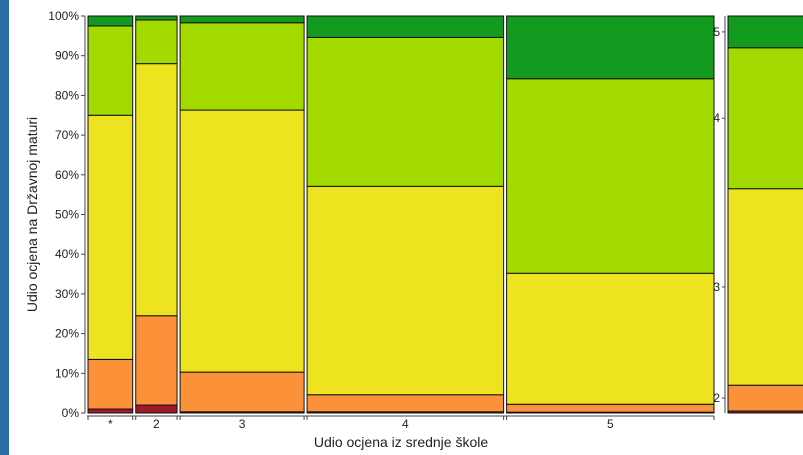  Describe the element at coordinates (401, 442) in the screenshot. I see `x-axis-title: Udio ocjena iz srednje škole` at that location.